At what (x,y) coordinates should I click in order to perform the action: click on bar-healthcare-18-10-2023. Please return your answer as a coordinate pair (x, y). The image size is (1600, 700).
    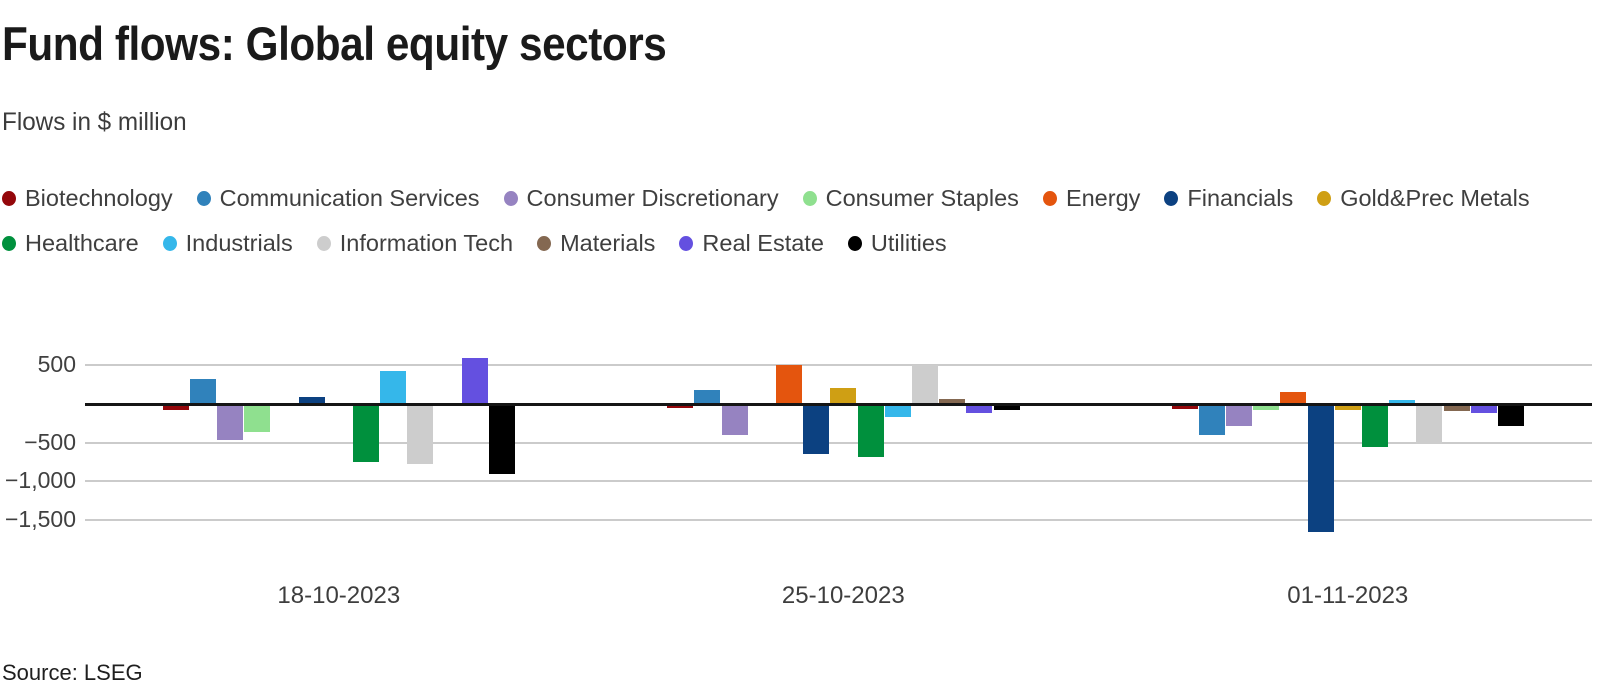
    Looking at the image, I should click on (366, 433).